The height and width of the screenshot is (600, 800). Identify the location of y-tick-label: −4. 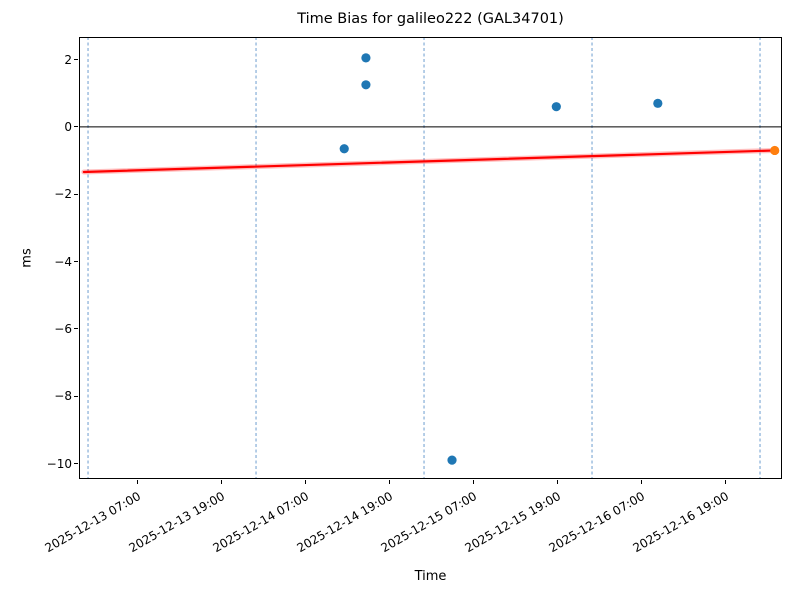
(63, 261).